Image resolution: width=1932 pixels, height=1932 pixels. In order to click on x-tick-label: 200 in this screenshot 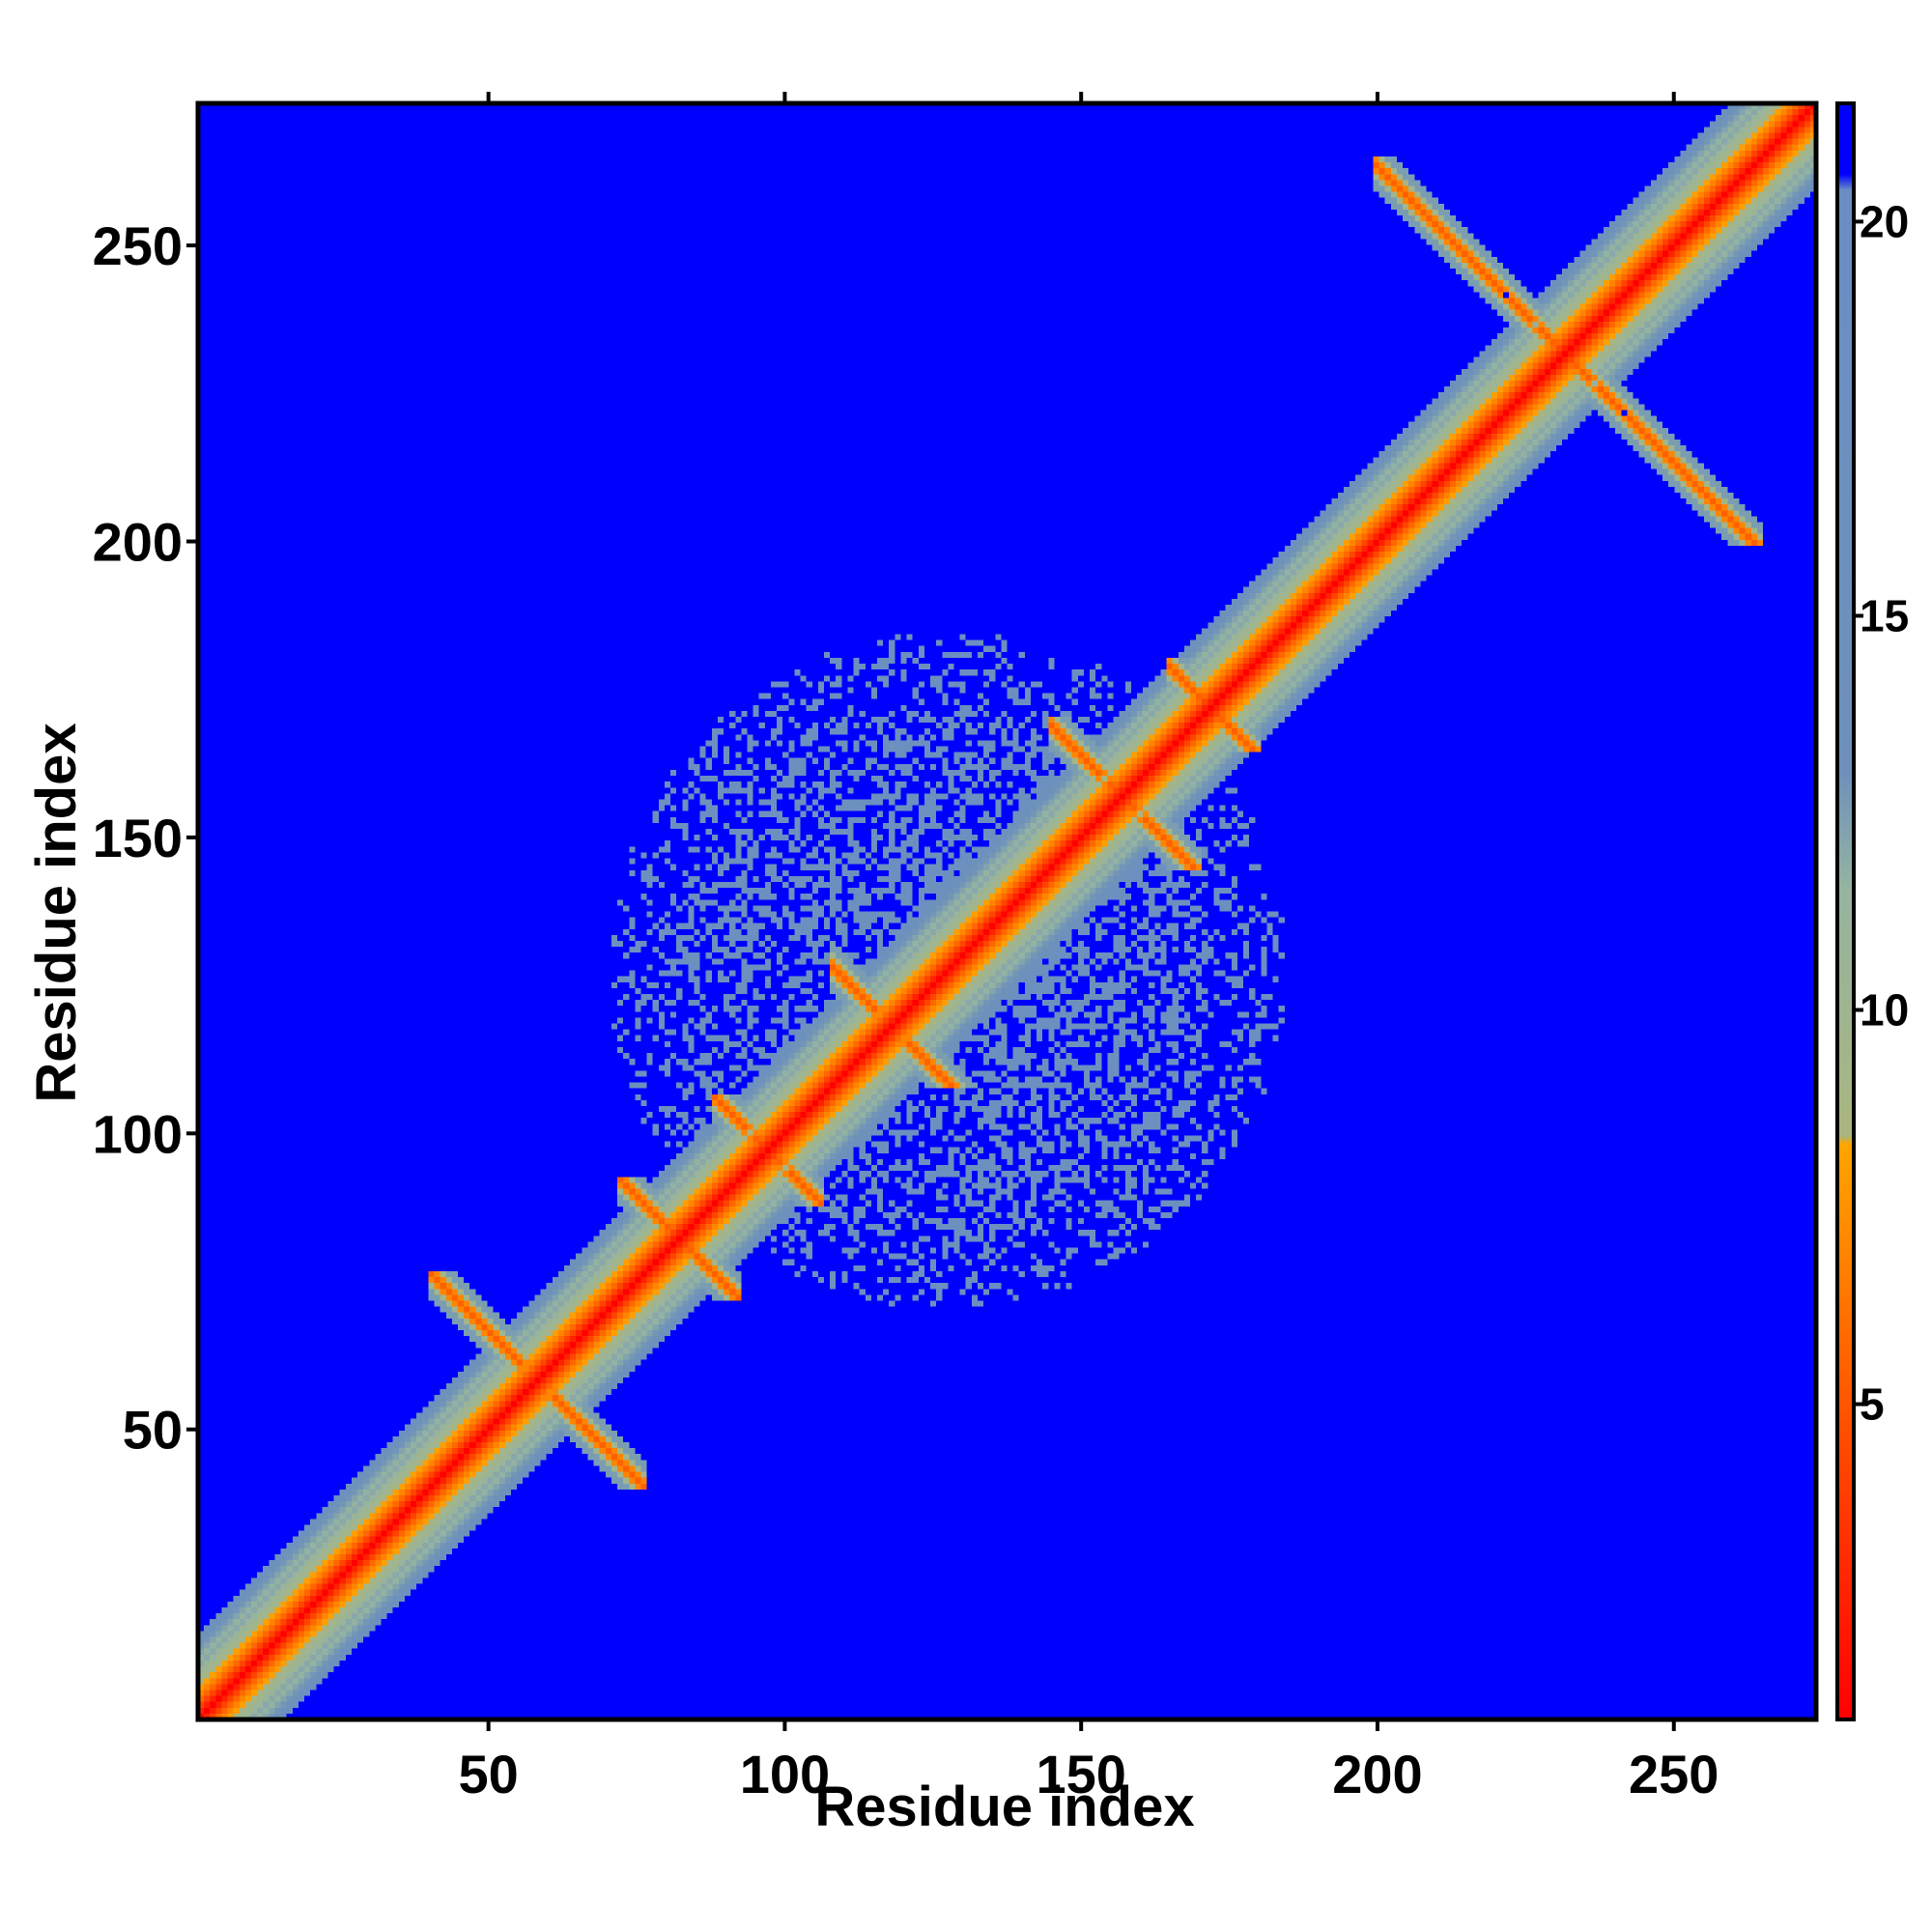, I will do `click(1377, 1774)`.